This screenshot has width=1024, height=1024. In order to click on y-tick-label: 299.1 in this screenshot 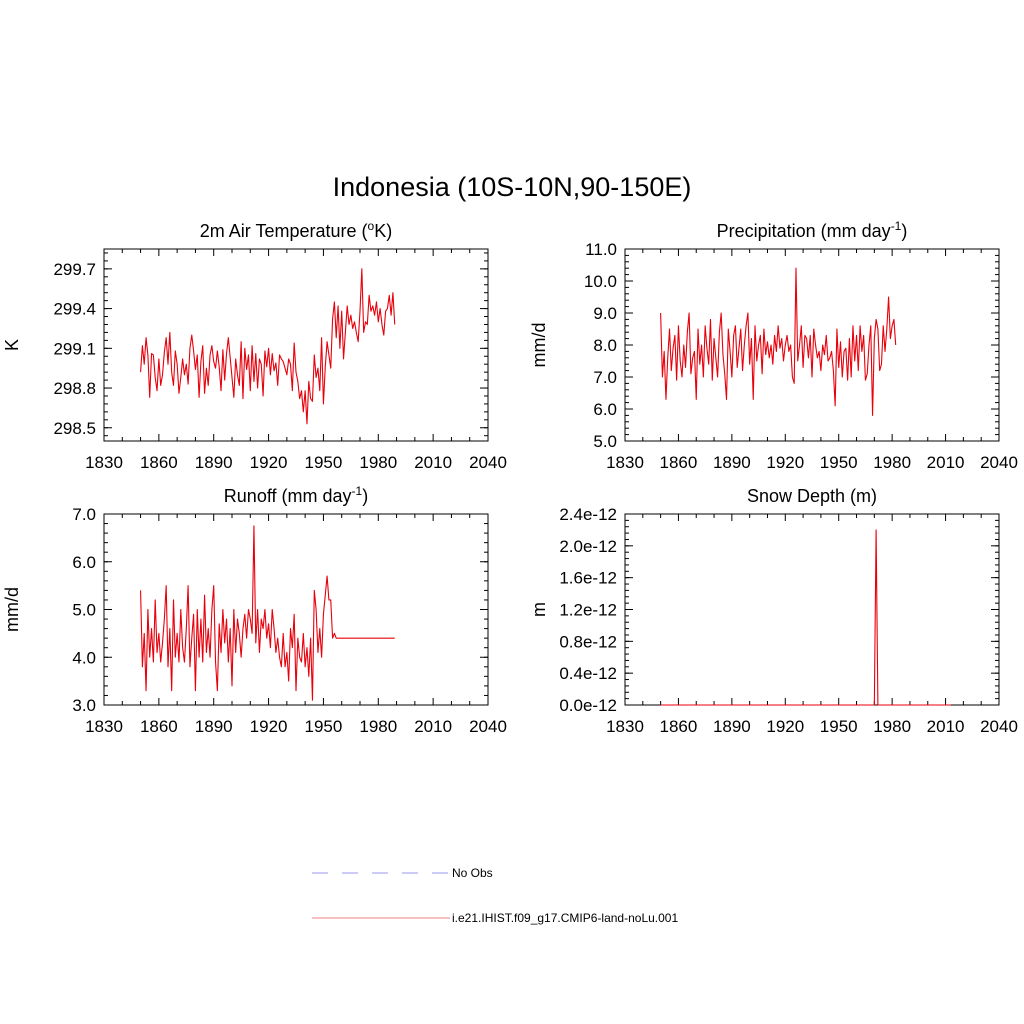, I will do `click(74, 348)`.